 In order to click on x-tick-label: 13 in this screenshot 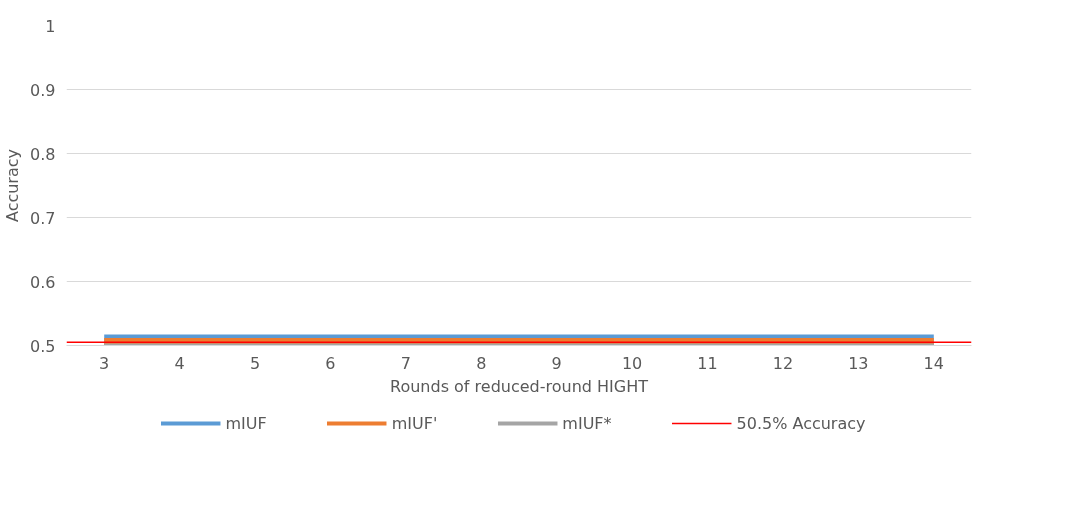, I will do `click(858, 363)`.